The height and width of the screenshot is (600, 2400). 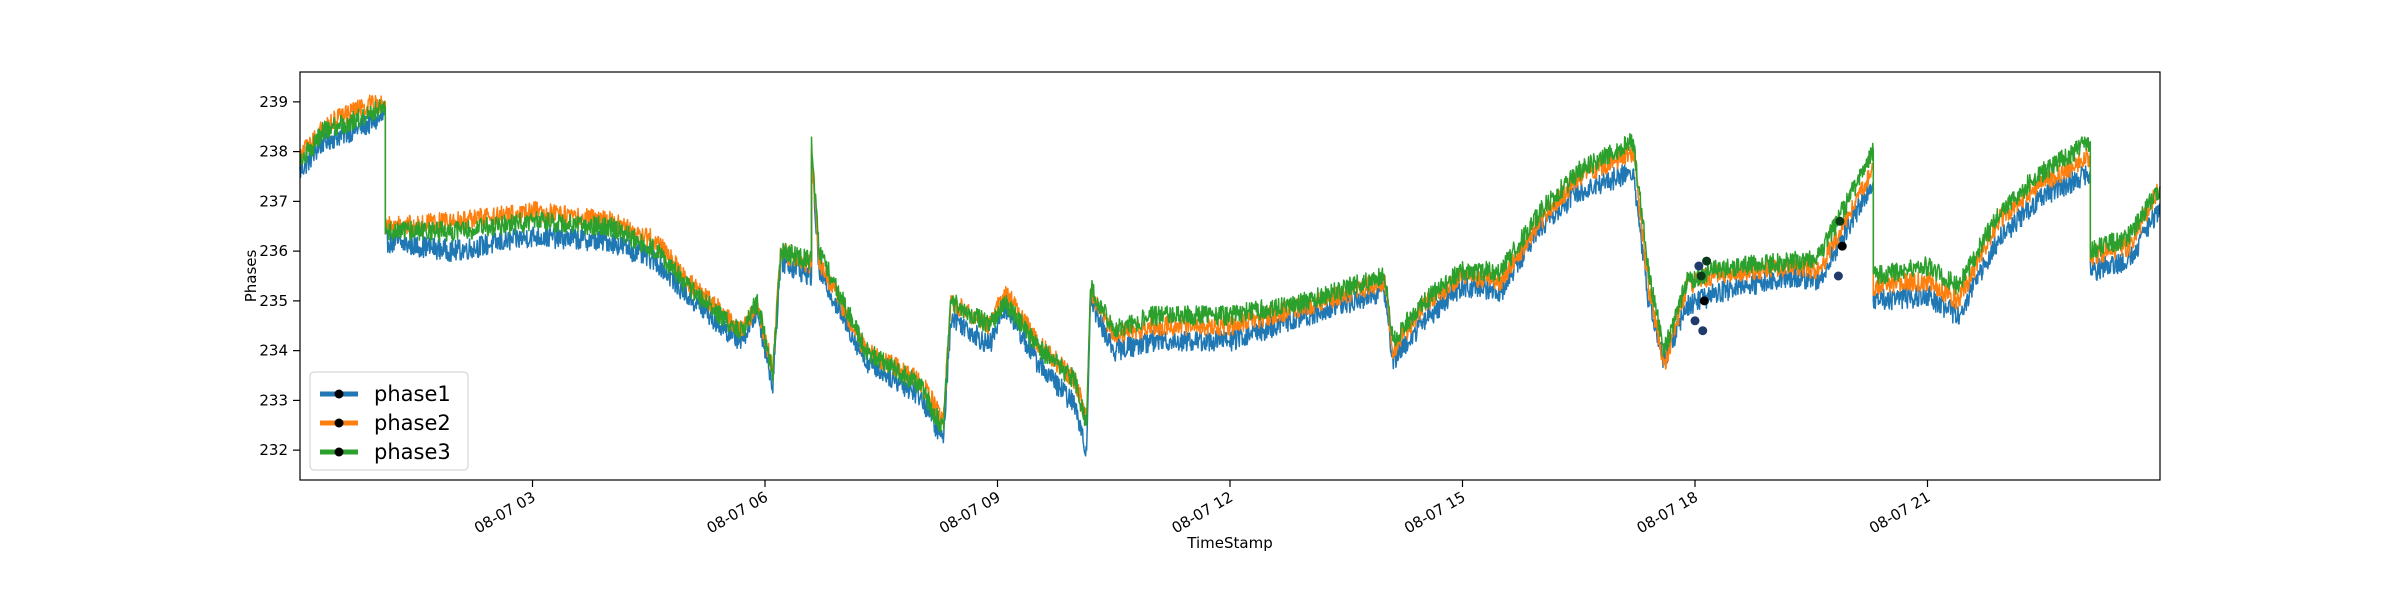 What do you see at coordinates (273, 301) in the screenshot?
I see `y-tick-label: 235` at bounding box center [273, 301].